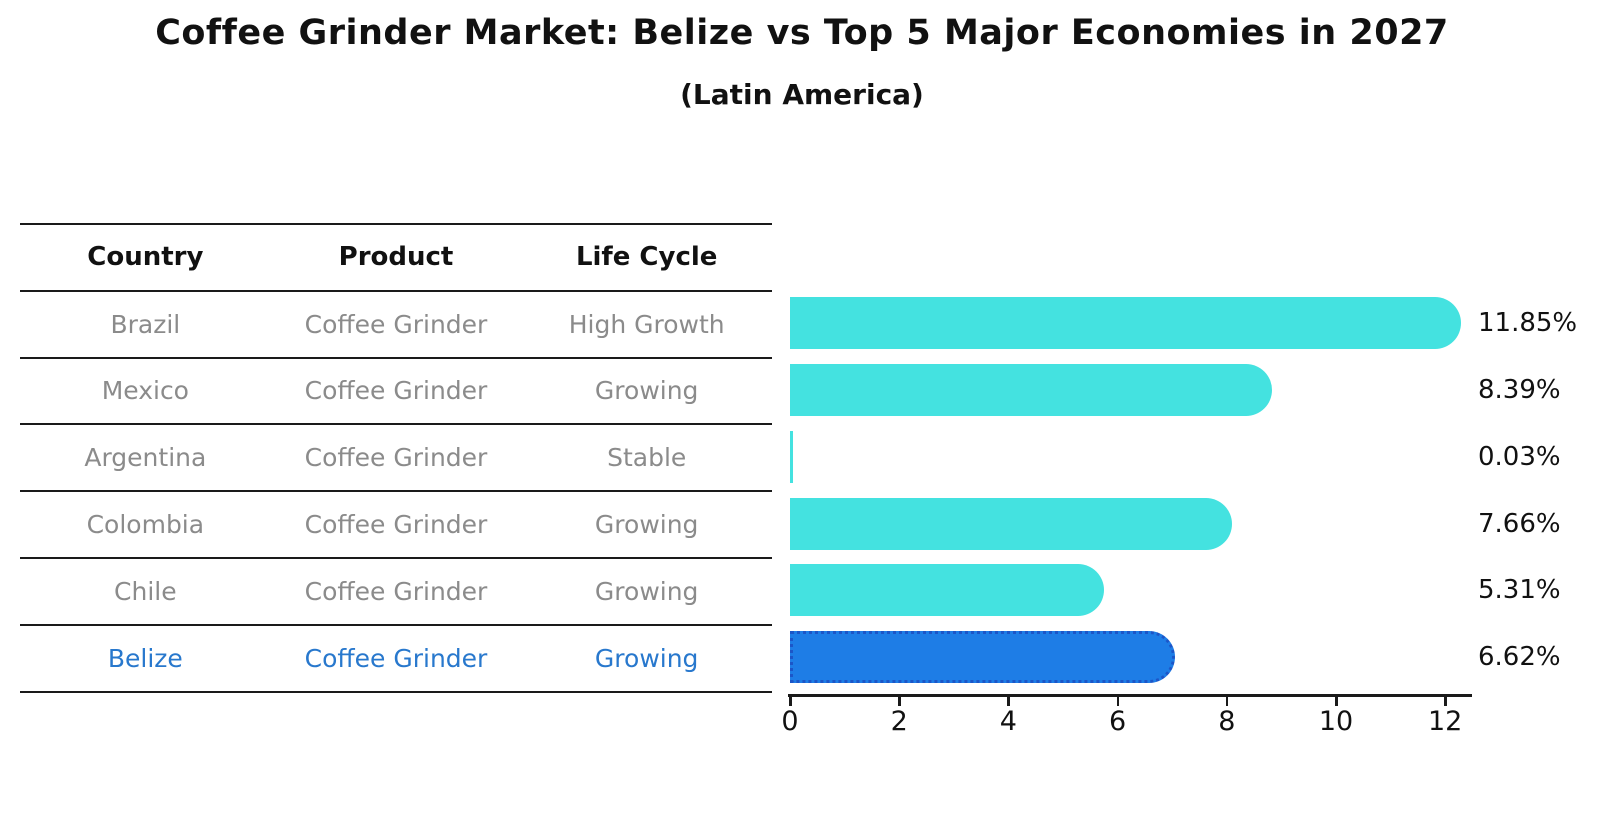 This screenshot has height=823, width=1604. I want to click on bar-value-label: 5.31%, so click(1519, 590).